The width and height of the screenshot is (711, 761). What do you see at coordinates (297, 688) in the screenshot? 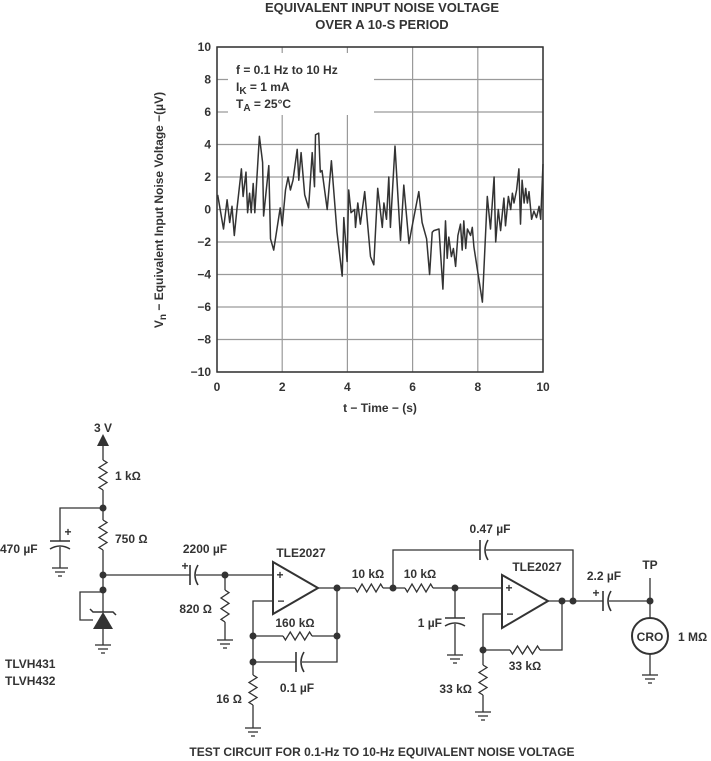
I see `c3-label: 0.1 µF` at bounding box center [297, 688].